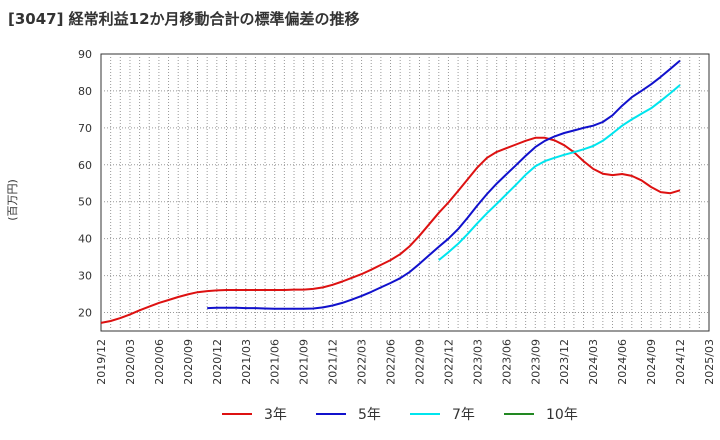 The image size is (720, 440). I want to click on x-tick-label: 2024/09, so click(651, 362).